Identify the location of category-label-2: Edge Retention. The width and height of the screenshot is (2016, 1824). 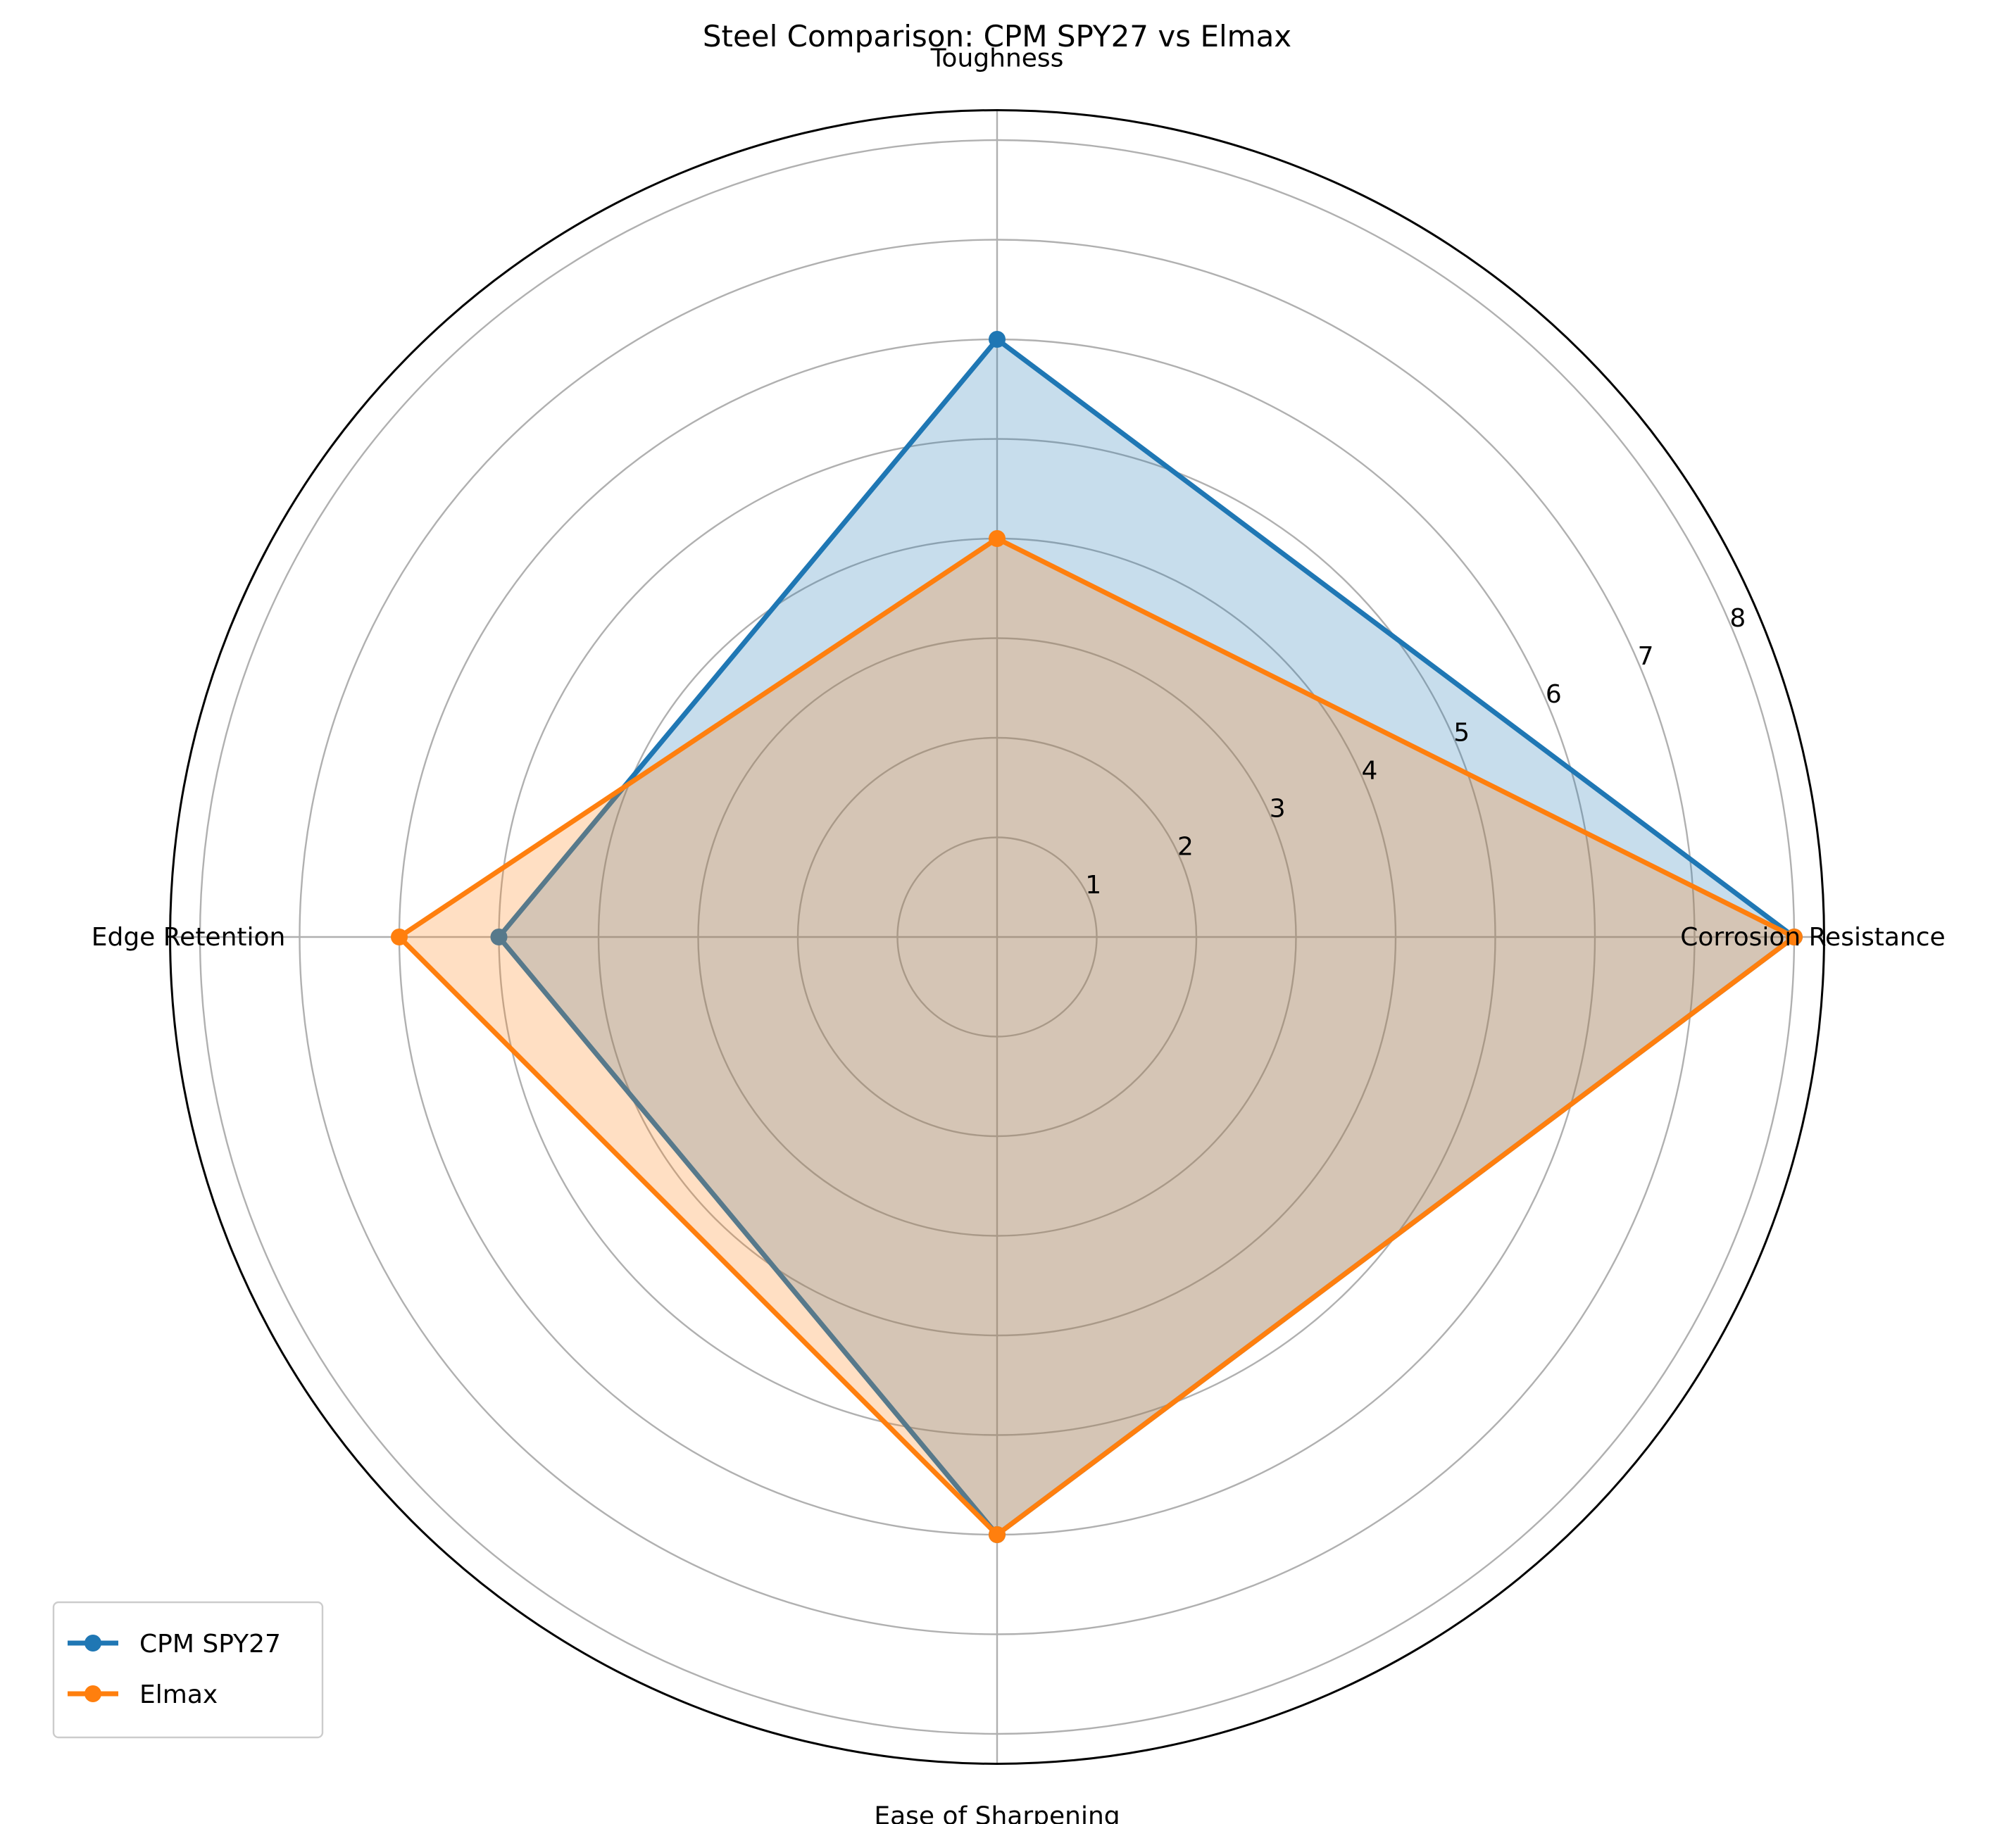
(189, 937).